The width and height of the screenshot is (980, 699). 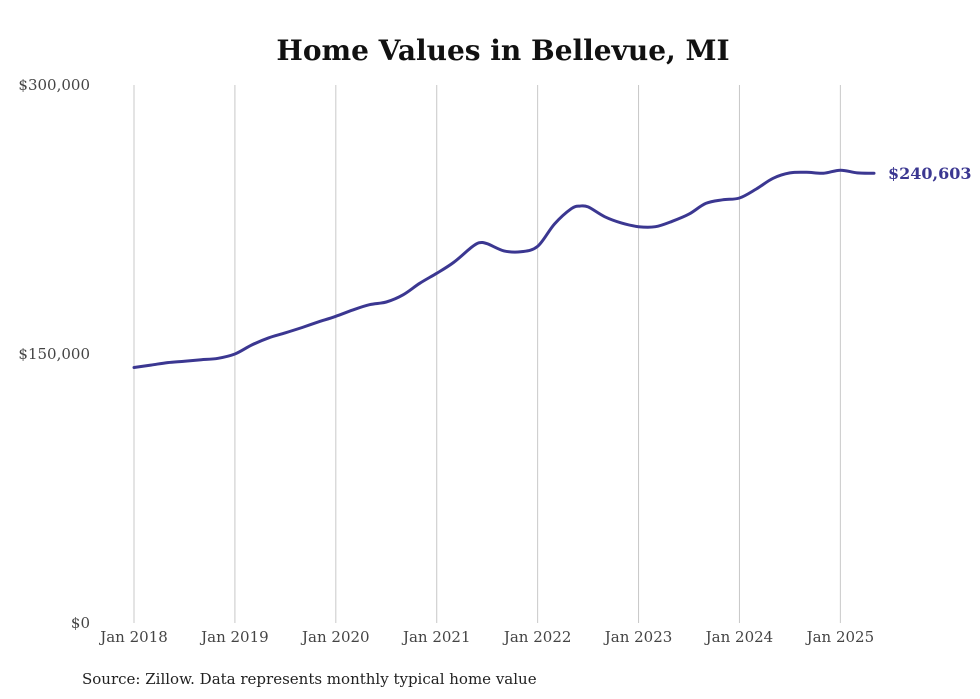 What do you see at coordinates (502, 50) in the screenshot?
I see `chart-title: Home Values in Bellevue, MI` at bounding box center [502, 50].